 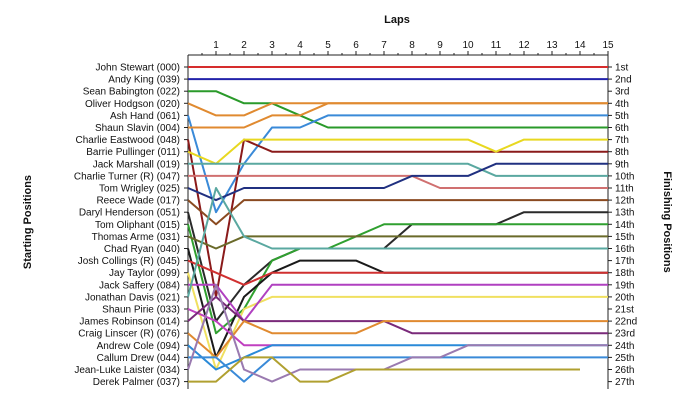 I want to click on lap-tick-label: 11, so click(x=496, y=45).